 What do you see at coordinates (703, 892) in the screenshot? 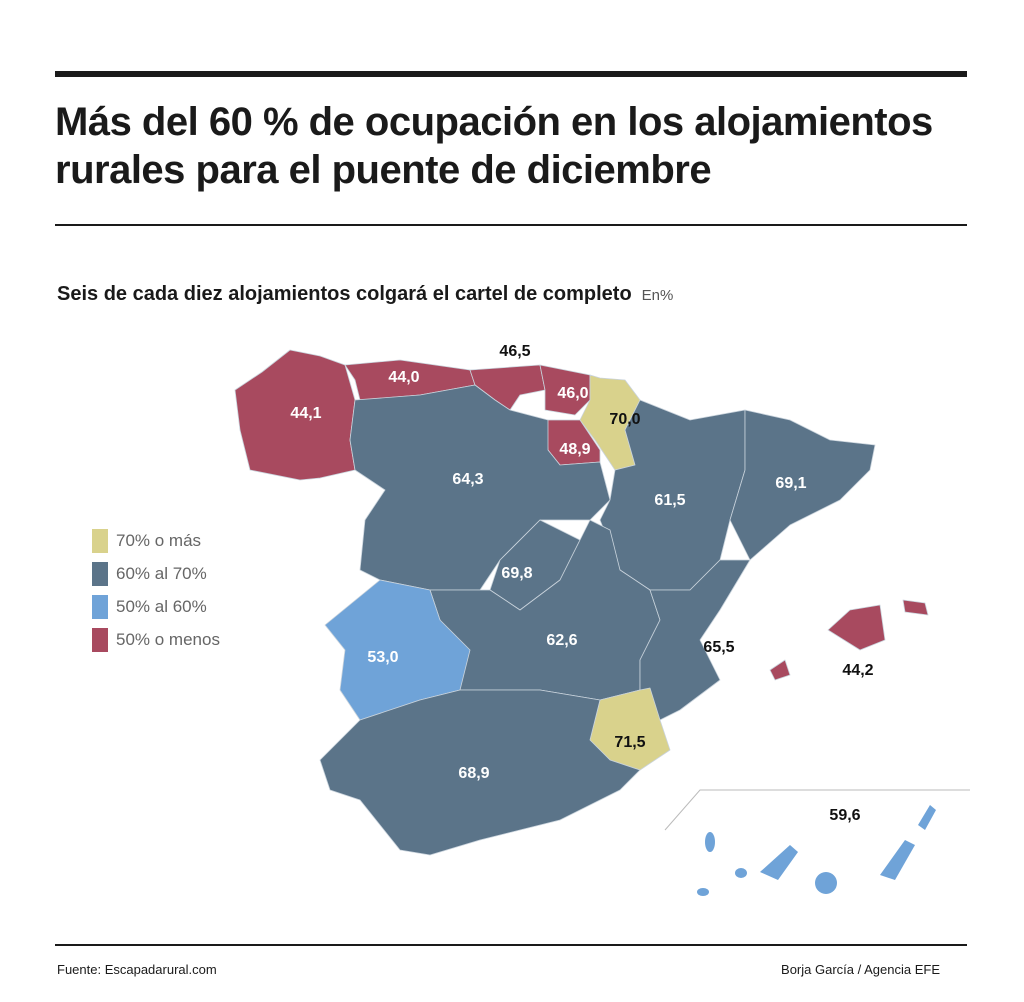
I see `island-el-hierro` at bounding box center [703, 892].